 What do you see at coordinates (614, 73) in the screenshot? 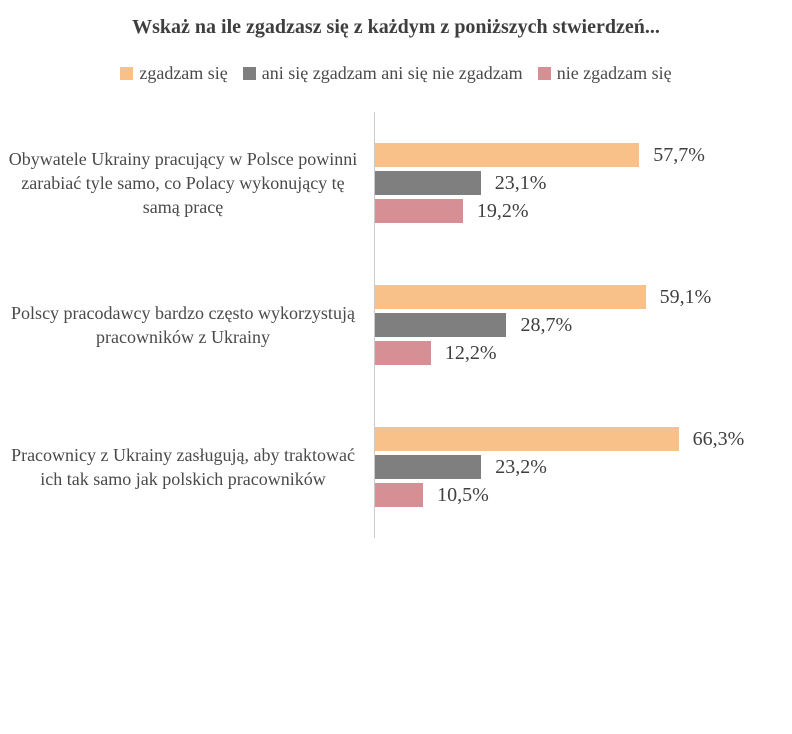
I see `legend-label-disagree: nie zgadzam się` at bounding box center [614, 73].